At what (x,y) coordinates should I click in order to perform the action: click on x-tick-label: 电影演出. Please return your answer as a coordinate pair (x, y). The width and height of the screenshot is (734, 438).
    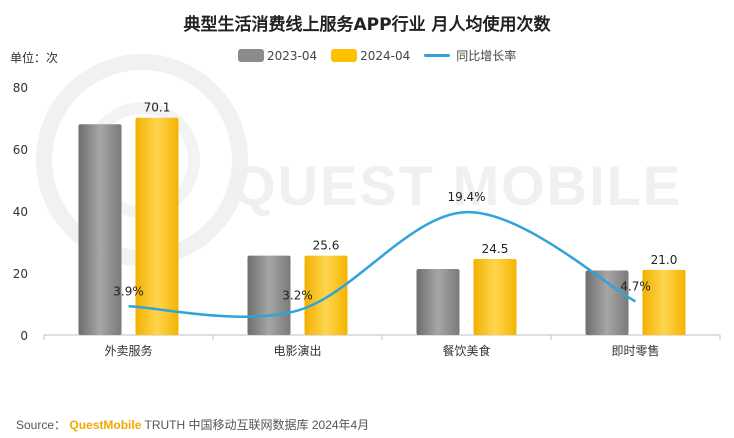
    Looking at the image, I should click on (297, 350).